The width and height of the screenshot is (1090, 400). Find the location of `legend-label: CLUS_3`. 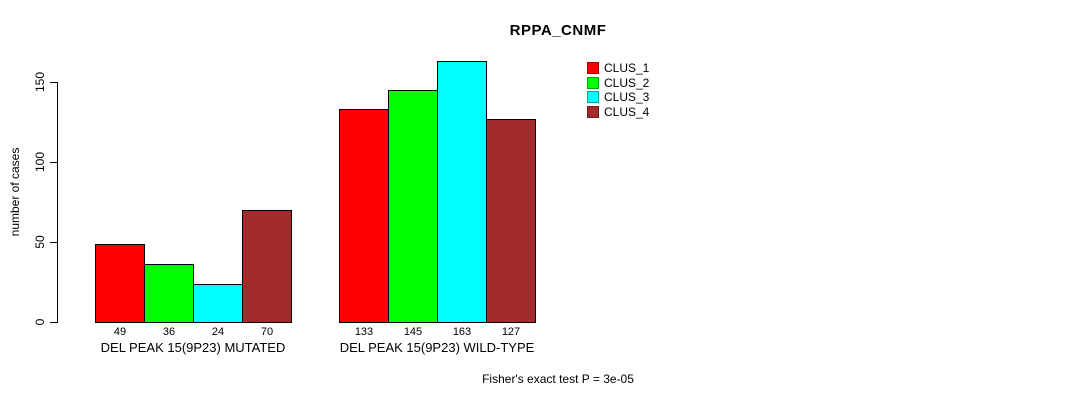

legend-label: CLUS_3 is located at coordinates (627, 97).